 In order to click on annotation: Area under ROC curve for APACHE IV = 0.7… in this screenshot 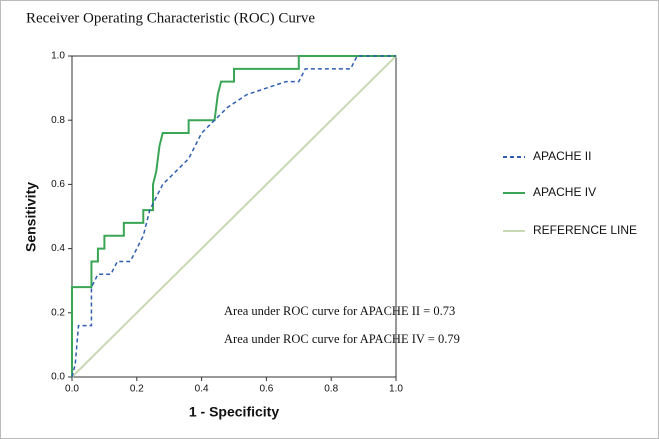, I will do `click(342, 339)`.